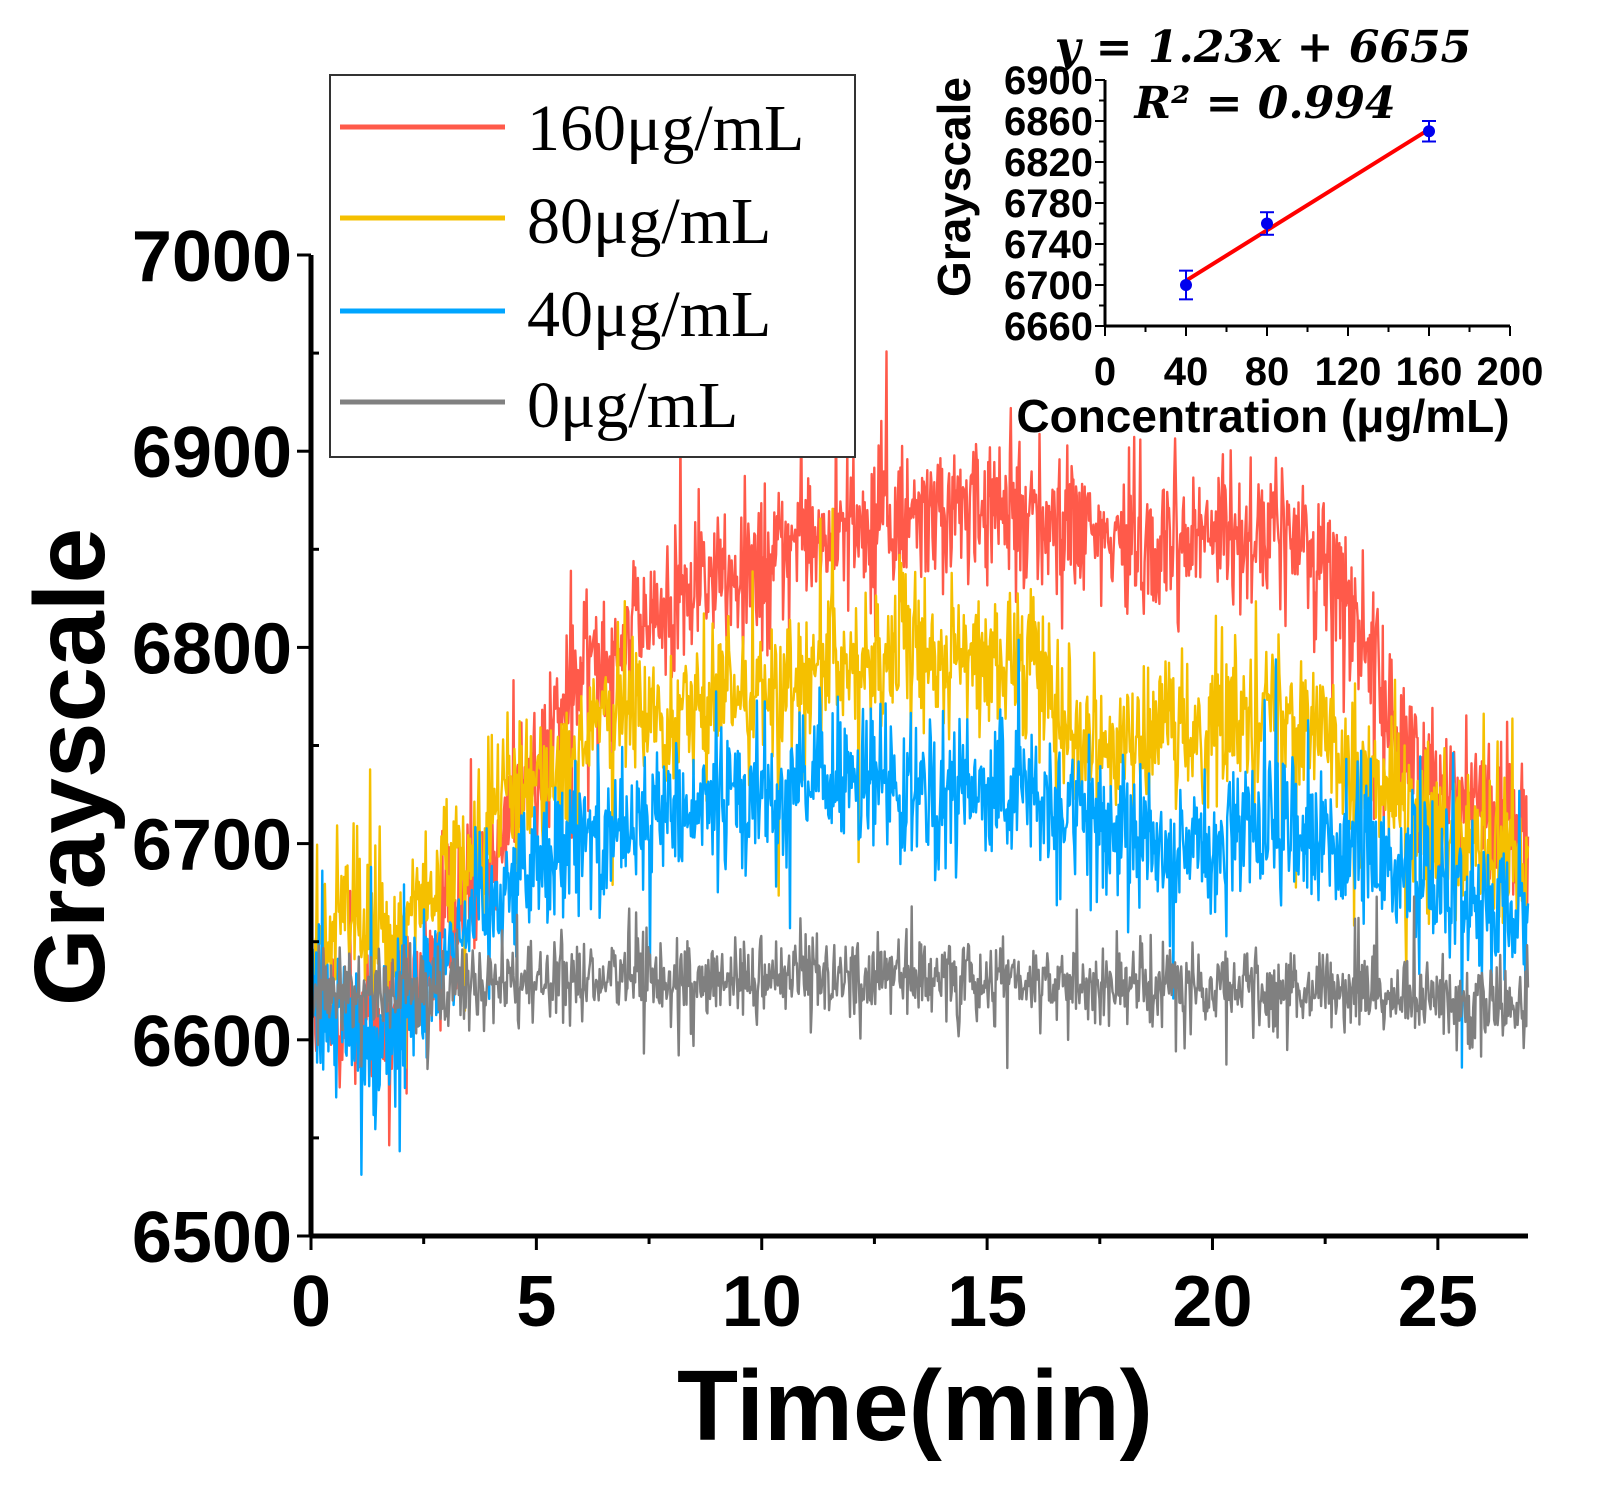  What do you see at coordinates (212, 747) in the screenshot?
I see `main-y-tick-labels: 6500 6600 6700 6800 6900 7000` at bounding box center [212, 747].